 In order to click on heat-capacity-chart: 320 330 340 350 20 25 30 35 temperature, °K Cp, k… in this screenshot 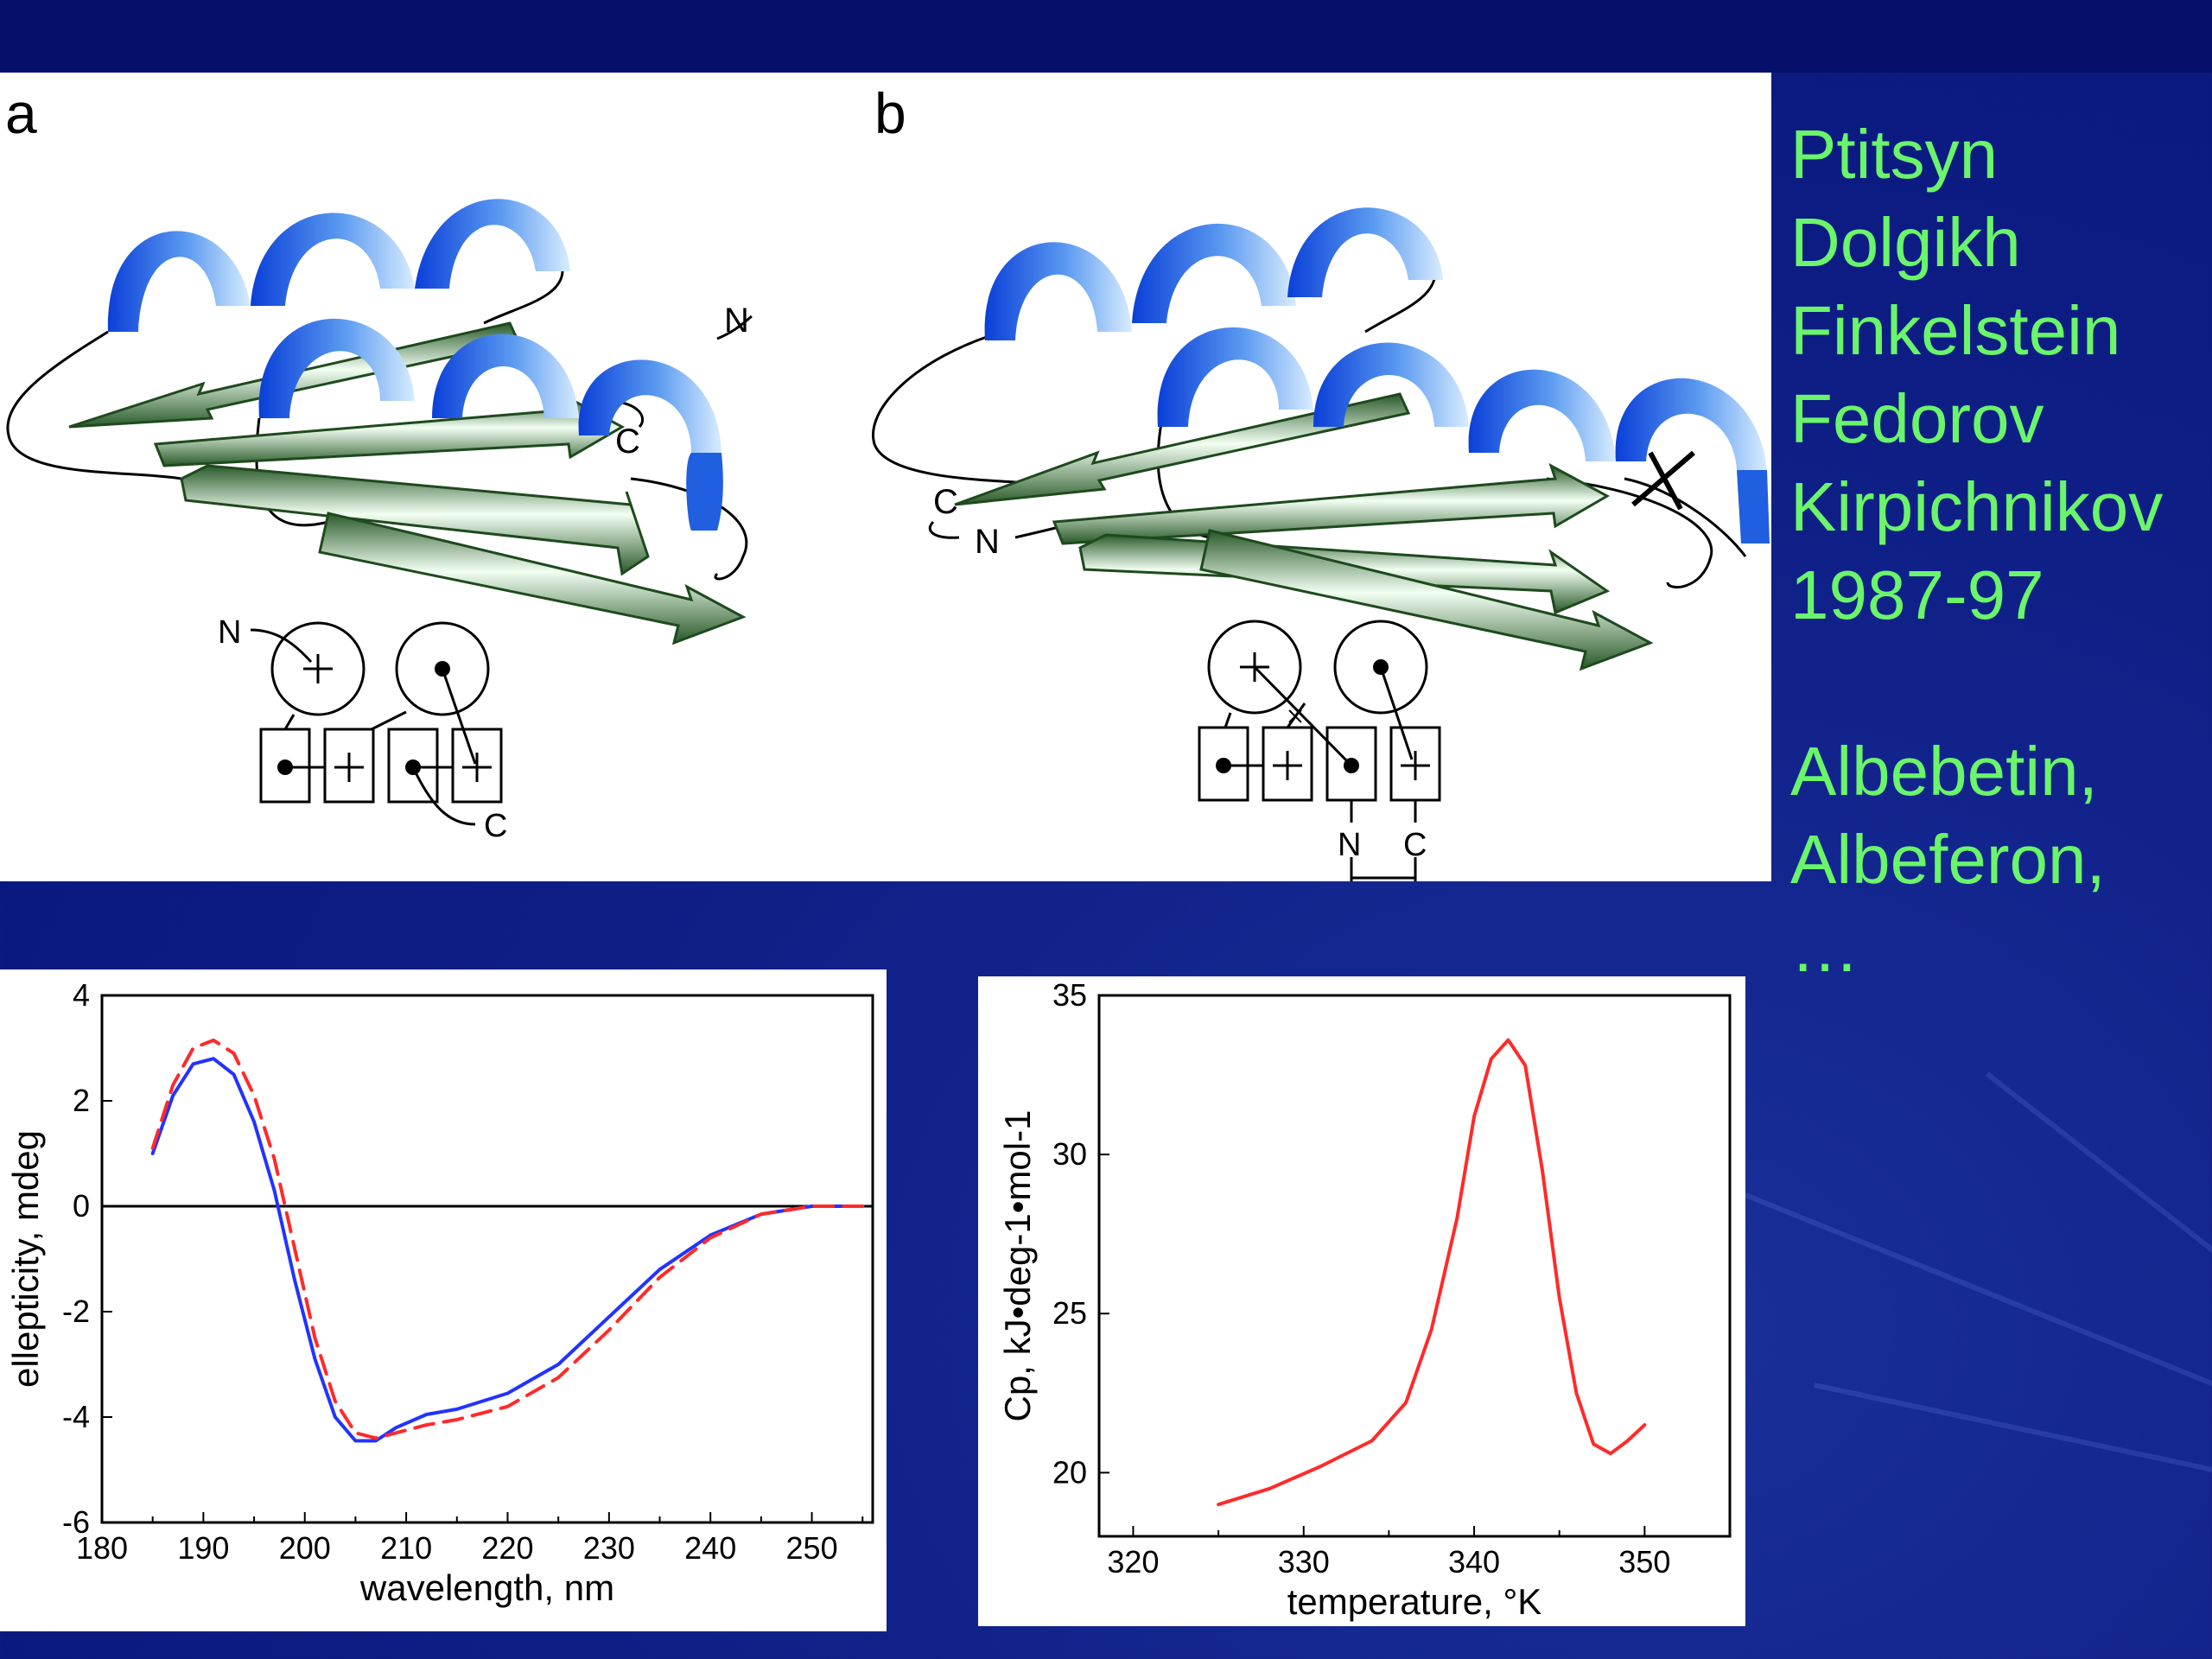, I will do `click(1361, 1301)`.